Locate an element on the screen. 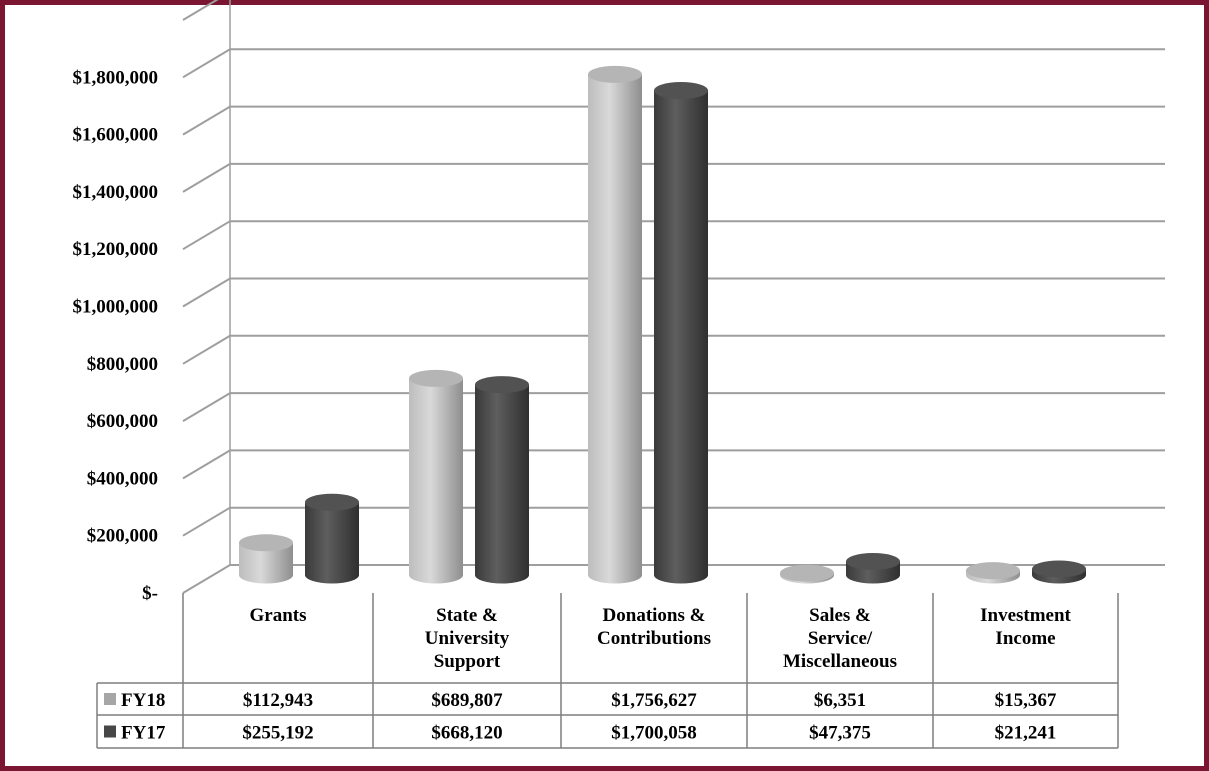 The width and height of the screenshot is (1209, 771). category-label: Donations & is located at coordinates (654, 615).